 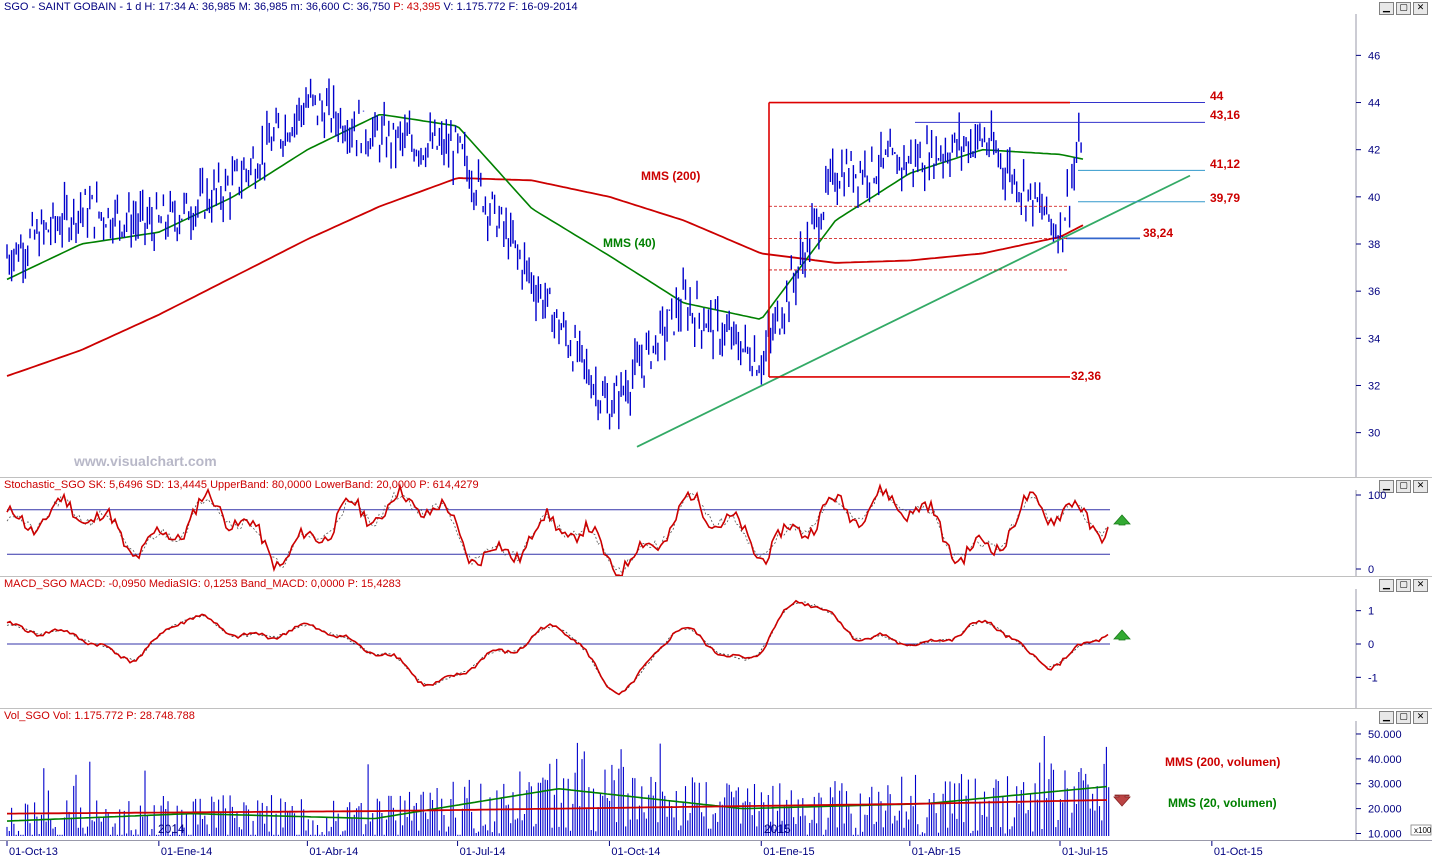 What do you see at coordinates (777, 829) in the screenshot?
I see `year-label-2015: 2015` at bounding box center [777, 829].